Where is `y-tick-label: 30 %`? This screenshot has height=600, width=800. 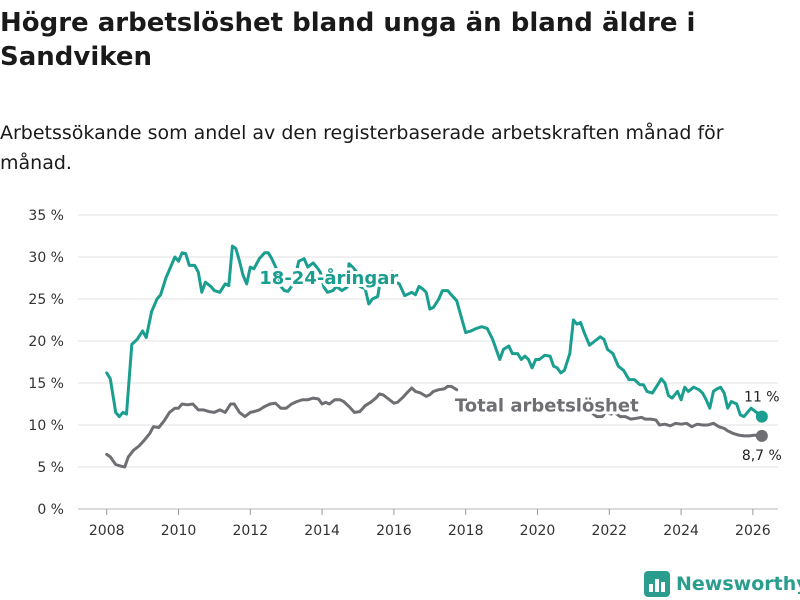 y-tick-label: 30 % is located at coordinates (46, 258).